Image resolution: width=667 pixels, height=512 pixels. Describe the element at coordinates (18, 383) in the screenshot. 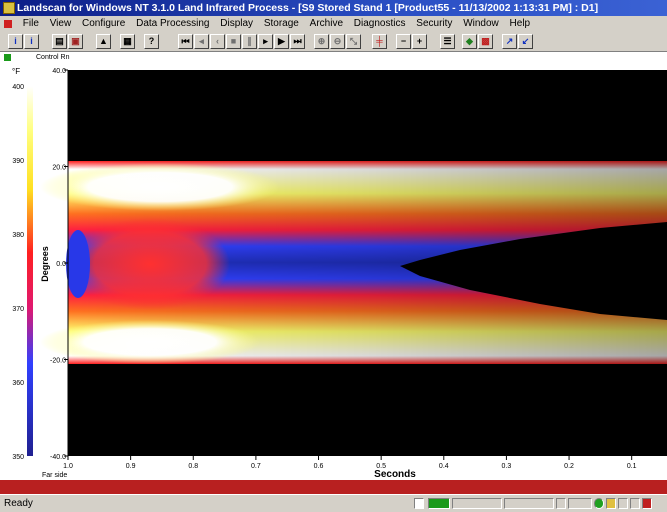

I see `colorbar-tick-label: 360` at that location.